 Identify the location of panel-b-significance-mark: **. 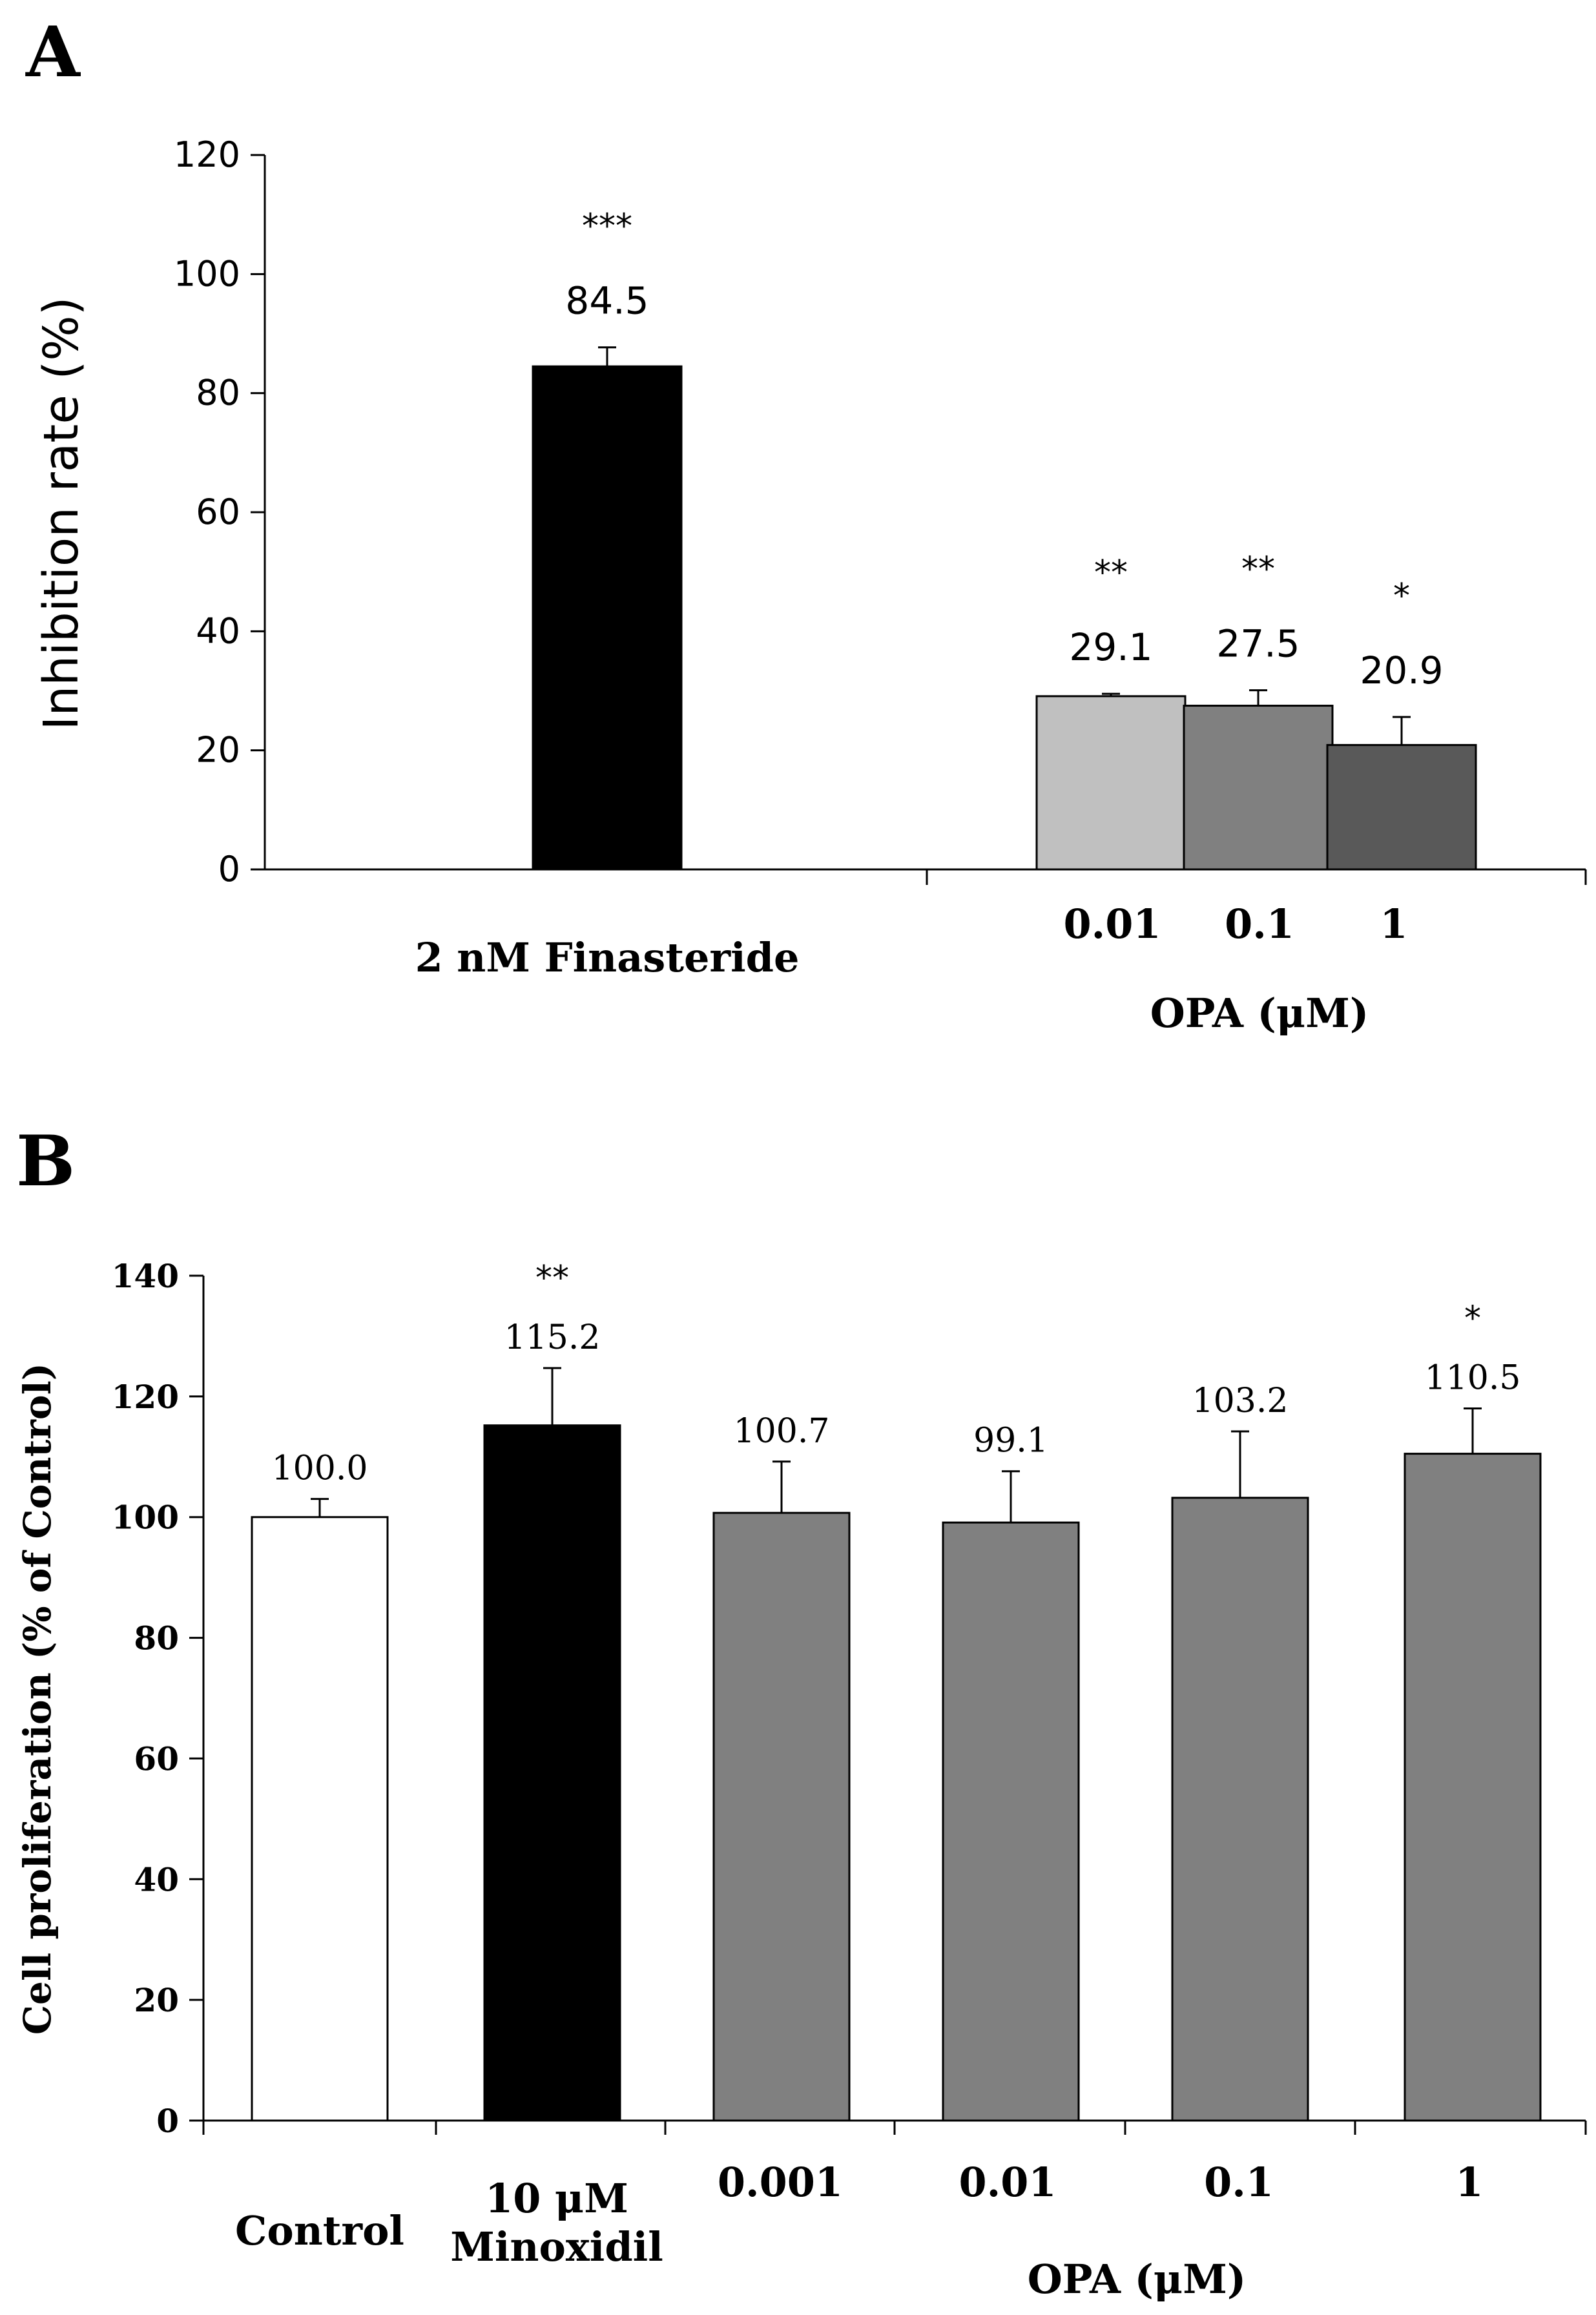
(552, 1278).